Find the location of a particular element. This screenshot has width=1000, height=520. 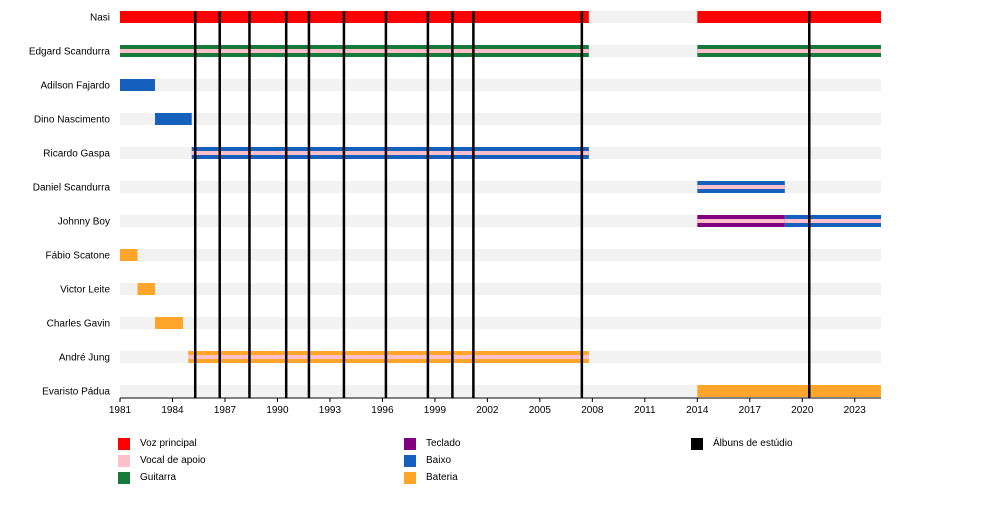

legend-label: Bateria is located at coordinates (442, 477).